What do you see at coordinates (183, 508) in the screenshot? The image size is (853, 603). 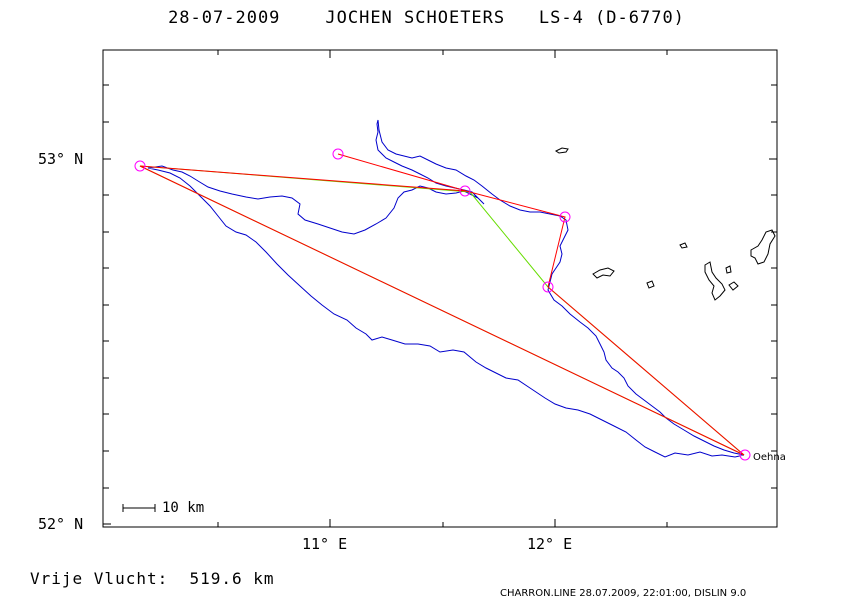 I see `scale-bar-label: 10 km` at bounding box center [183, 508].